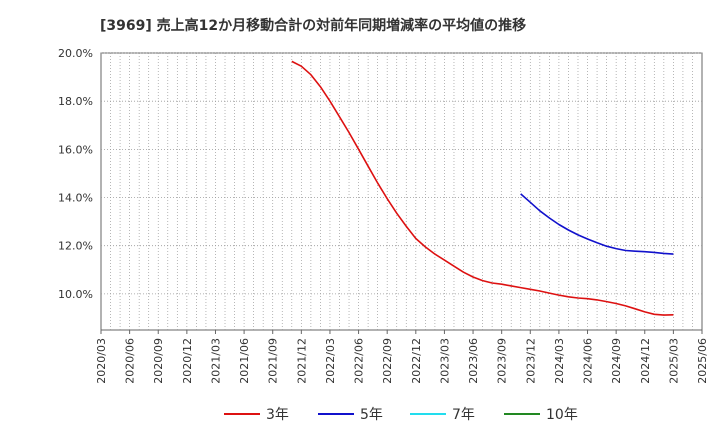 The image size is (720, 440). I want to click on x-tick-label: 2022/03, so click(330, 361).